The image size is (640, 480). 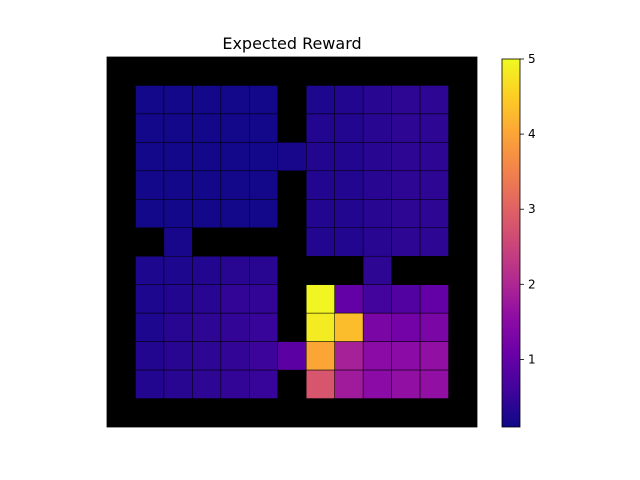 I want to click on colorbar-tick-label: 1, so click(x=532, y=359).